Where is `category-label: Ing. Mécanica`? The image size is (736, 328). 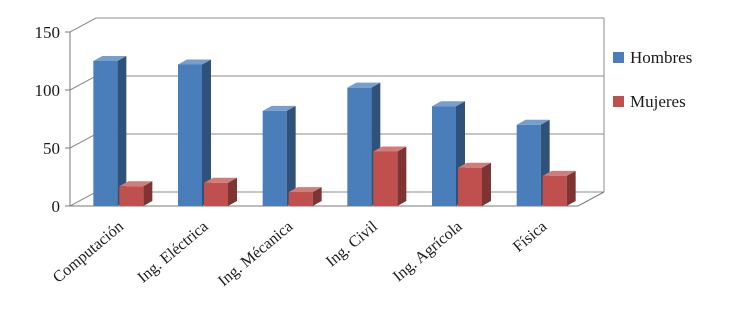 category-label: Ing. Mécanica is located at coordinates (255, 254).